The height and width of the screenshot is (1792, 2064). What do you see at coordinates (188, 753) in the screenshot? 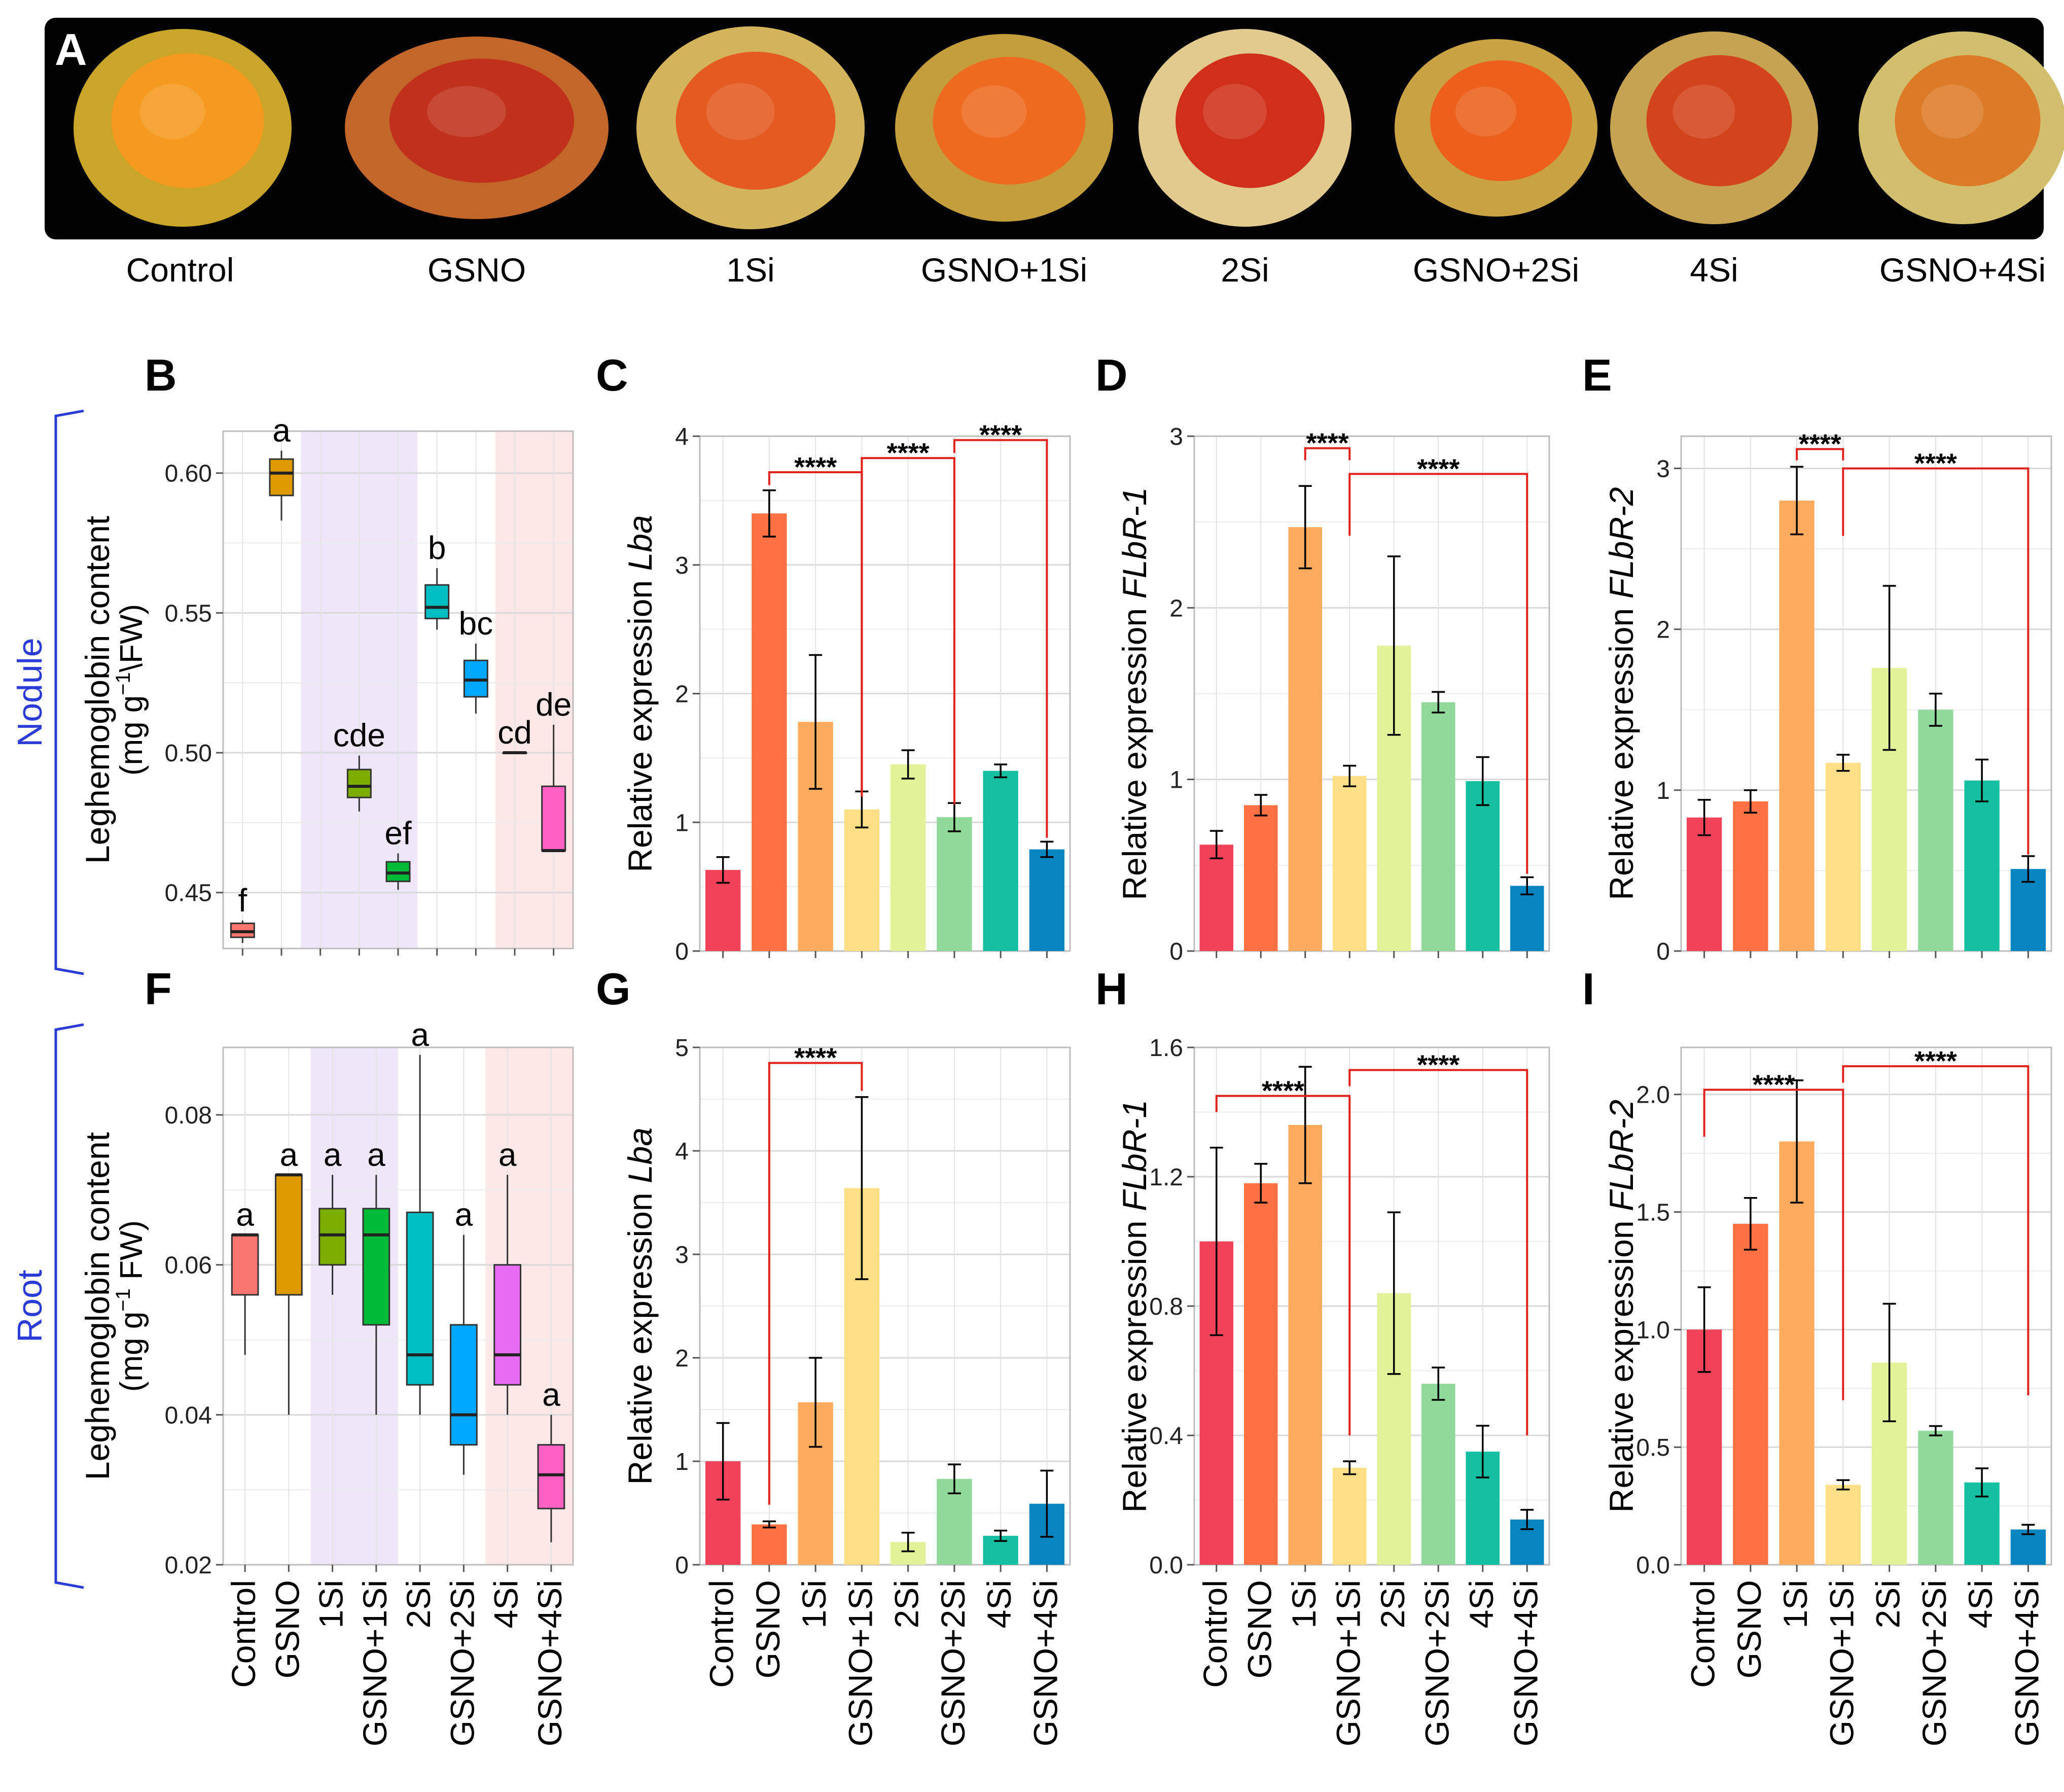
I see `y-tick-label: 0.50` at bounding box center [188, 753].